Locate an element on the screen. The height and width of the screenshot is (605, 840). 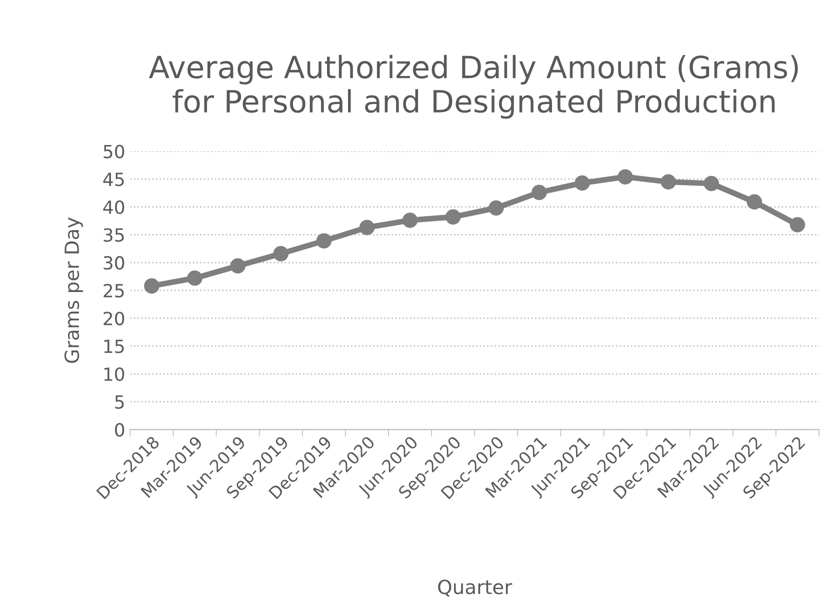
y-tick-label: 20 is located at coordinates (114, 319).